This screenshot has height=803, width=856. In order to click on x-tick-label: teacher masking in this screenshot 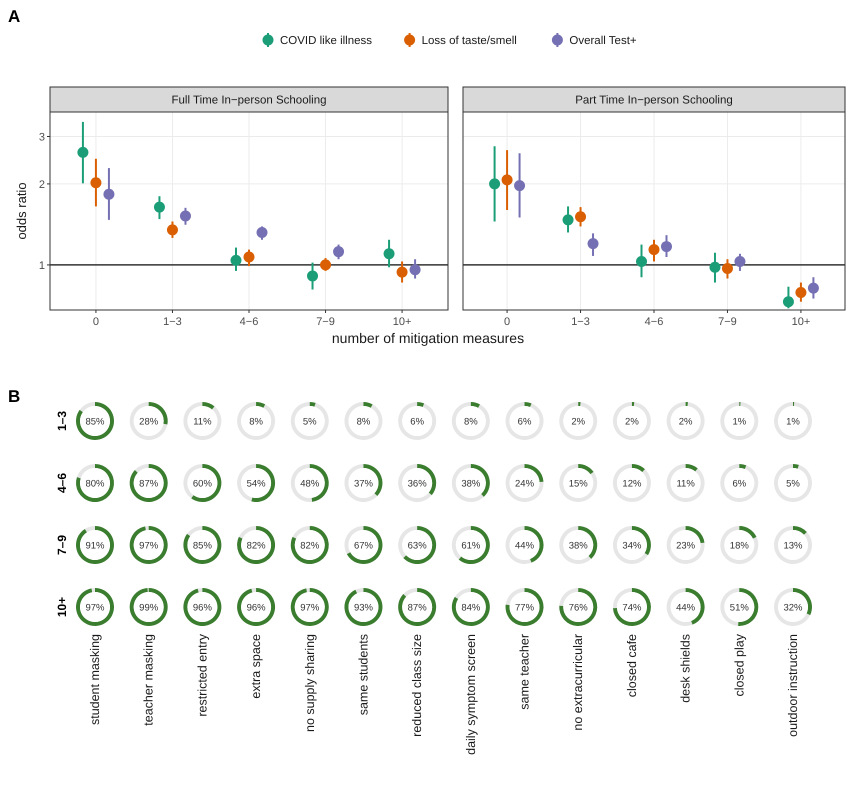, I will do `click(149, 680)`.